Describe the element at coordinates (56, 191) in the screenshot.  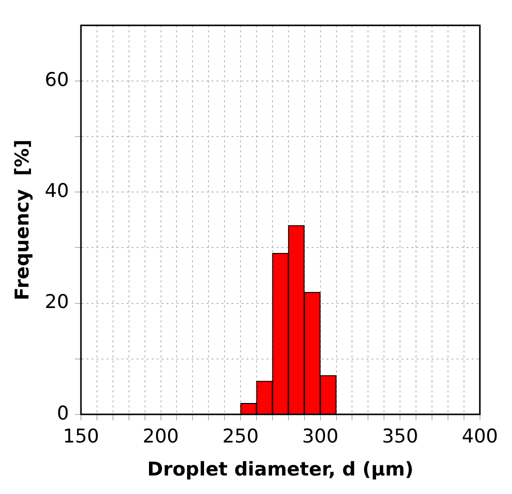
I see `y-tick-label: 40` at that location.